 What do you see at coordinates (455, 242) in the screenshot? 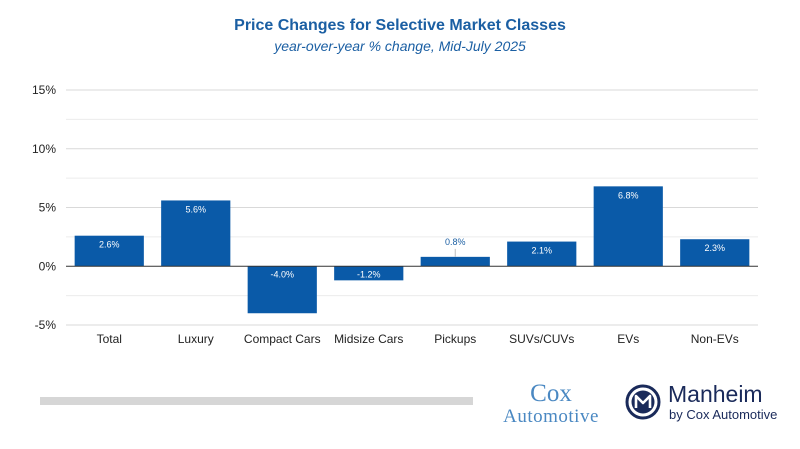
I see `data-label: 0.8%` at bounding box center [455, 242].